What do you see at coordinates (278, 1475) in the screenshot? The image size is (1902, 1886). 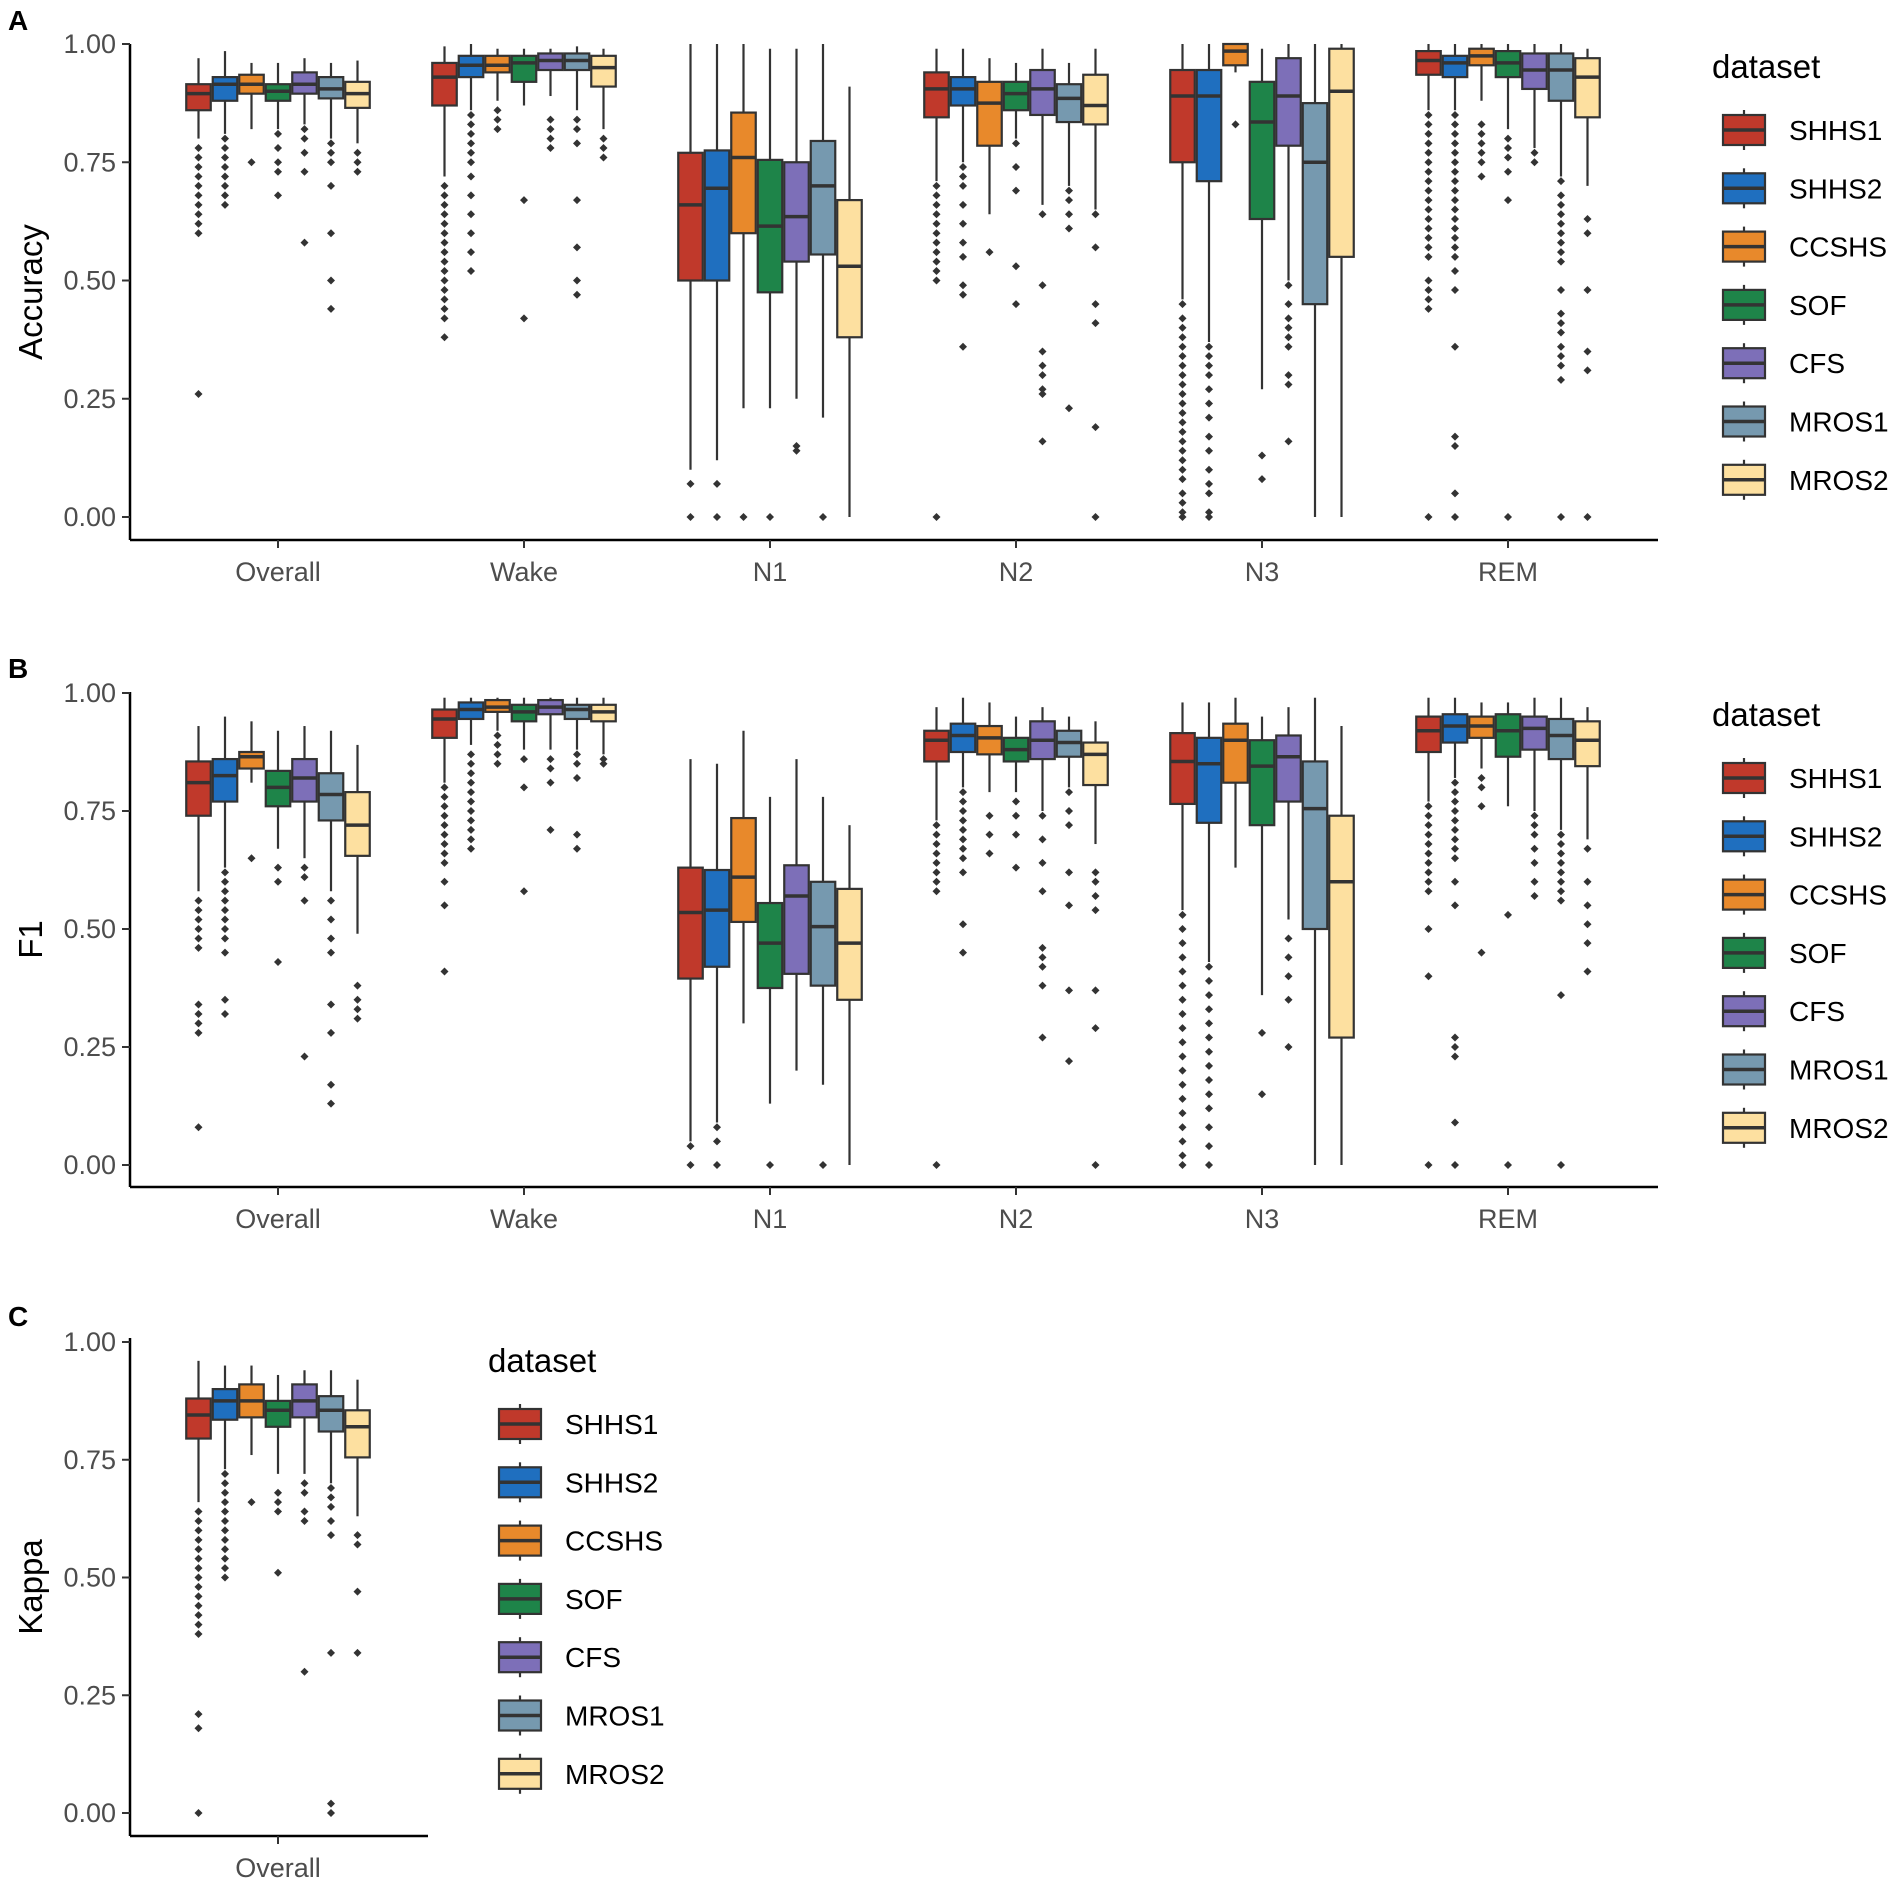 I see `box-sof-overall` at bounding box center [278, 1475].